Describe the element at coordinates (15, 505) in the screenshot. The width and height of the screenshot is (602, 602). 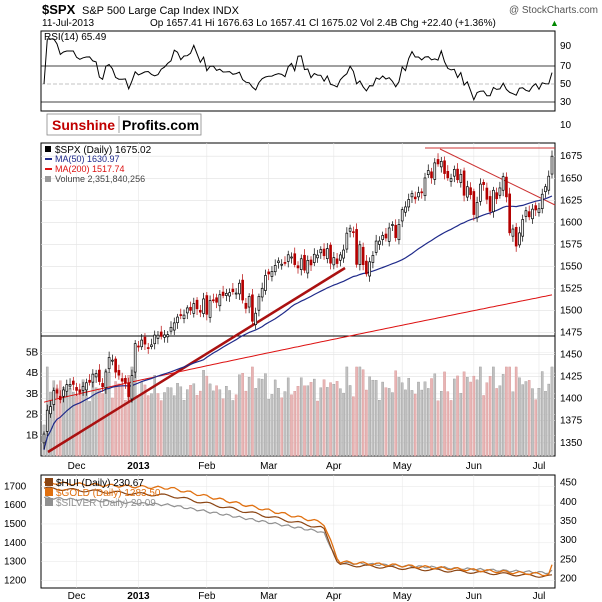
I see `metals-left-tick-label: 1600` at that location.